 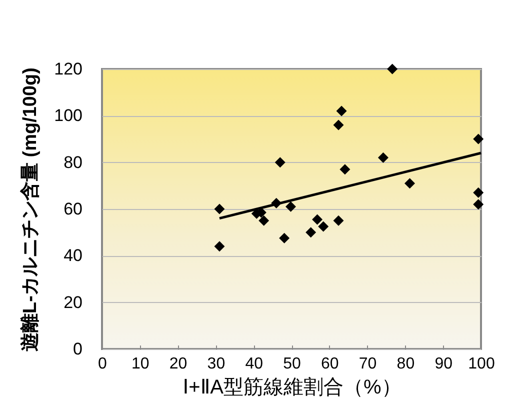 What do you see at coordinates (73, 162) in the screenshot?
I see `y-tick-label: 80` at bounding box center [73, 162].